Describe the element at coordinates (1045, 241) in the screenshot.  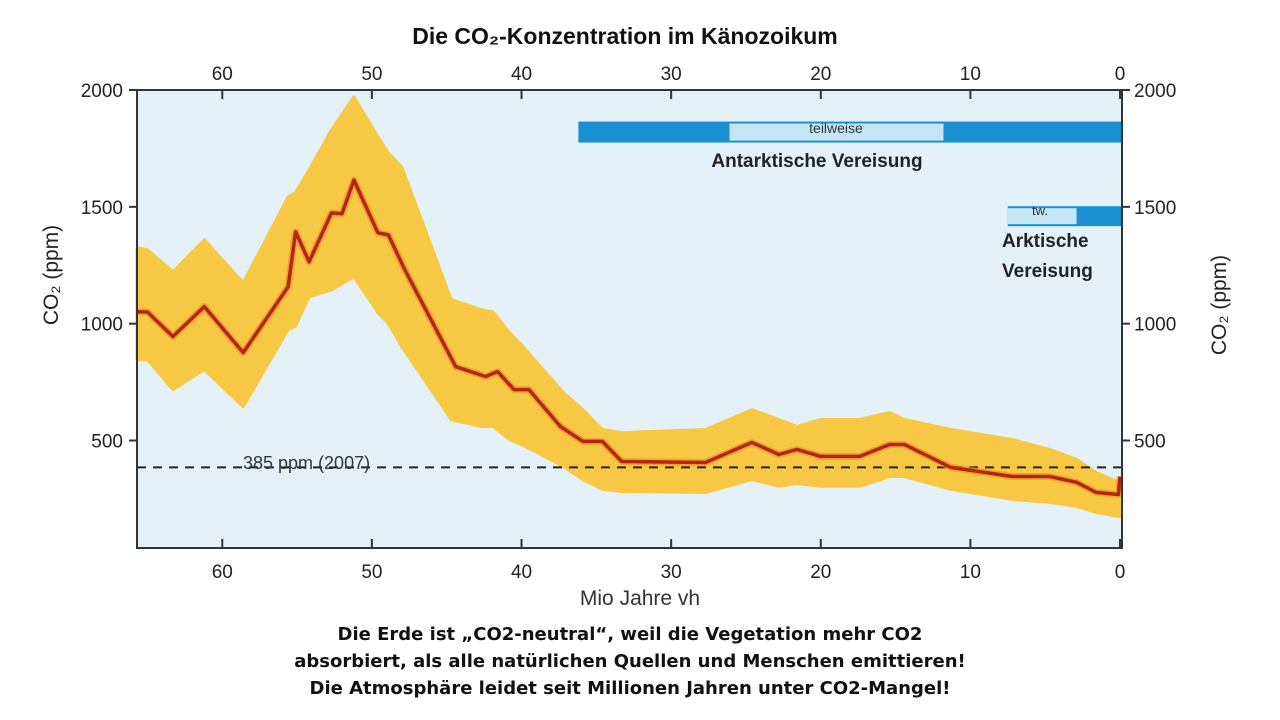
I see `arctic-label-line1: Arktische` at that location.